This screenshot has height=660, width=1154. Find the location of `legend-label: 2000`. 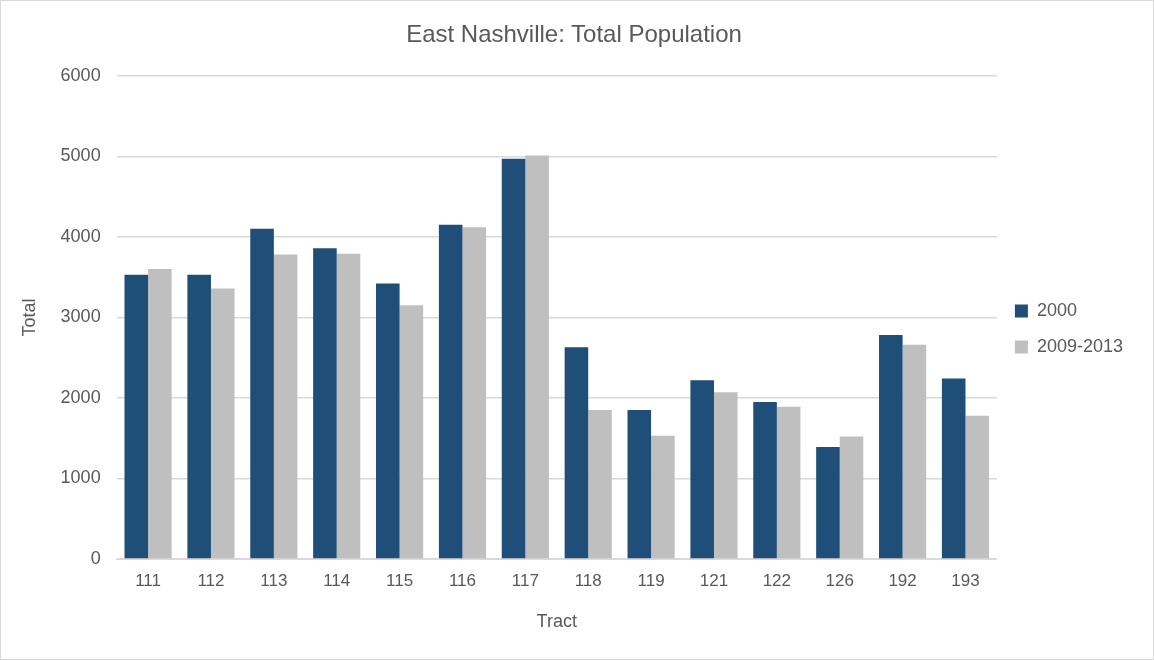

legend-label: 2000 is located at coordinates (1056, 309).